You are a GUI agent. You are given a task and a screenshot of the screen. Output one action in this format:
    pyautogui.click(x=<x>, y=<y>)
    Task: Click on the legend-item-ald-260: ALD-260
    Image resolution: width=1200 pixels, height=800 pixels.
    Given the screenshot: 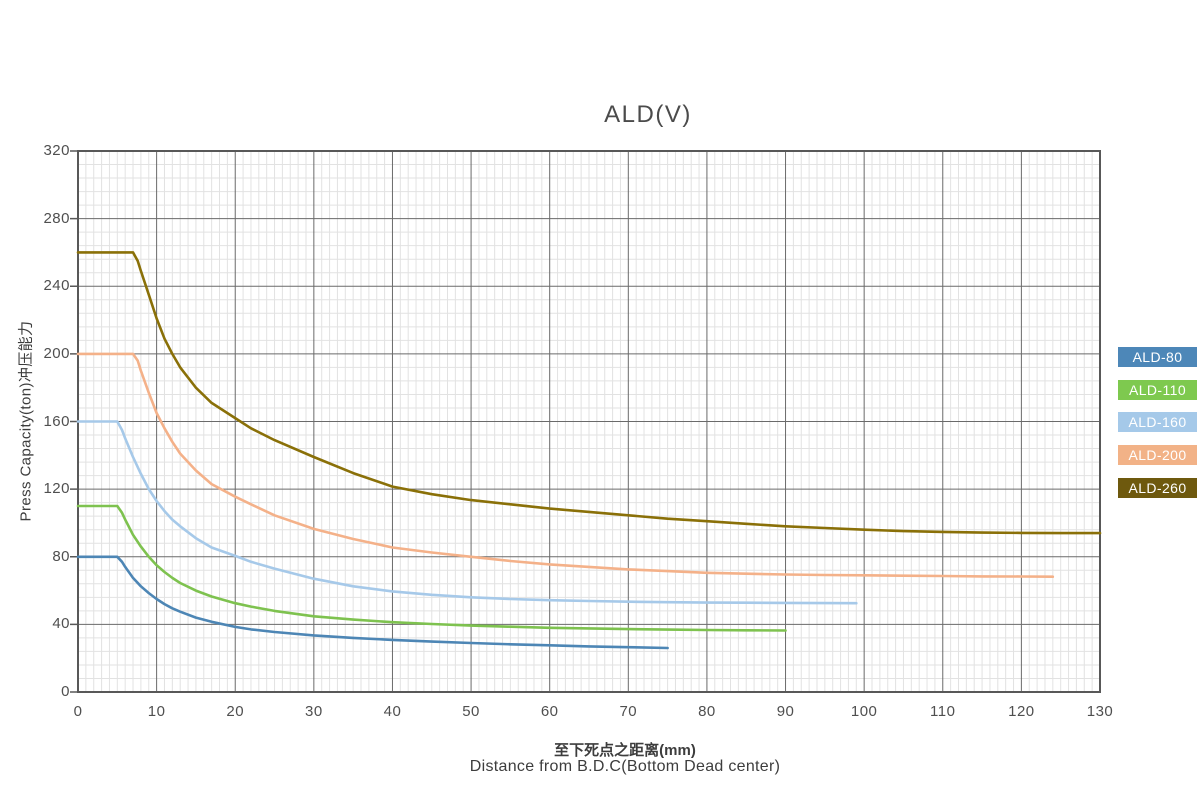 What is the action you would take?
    pyautogui.click(x=1157, y=488)
    